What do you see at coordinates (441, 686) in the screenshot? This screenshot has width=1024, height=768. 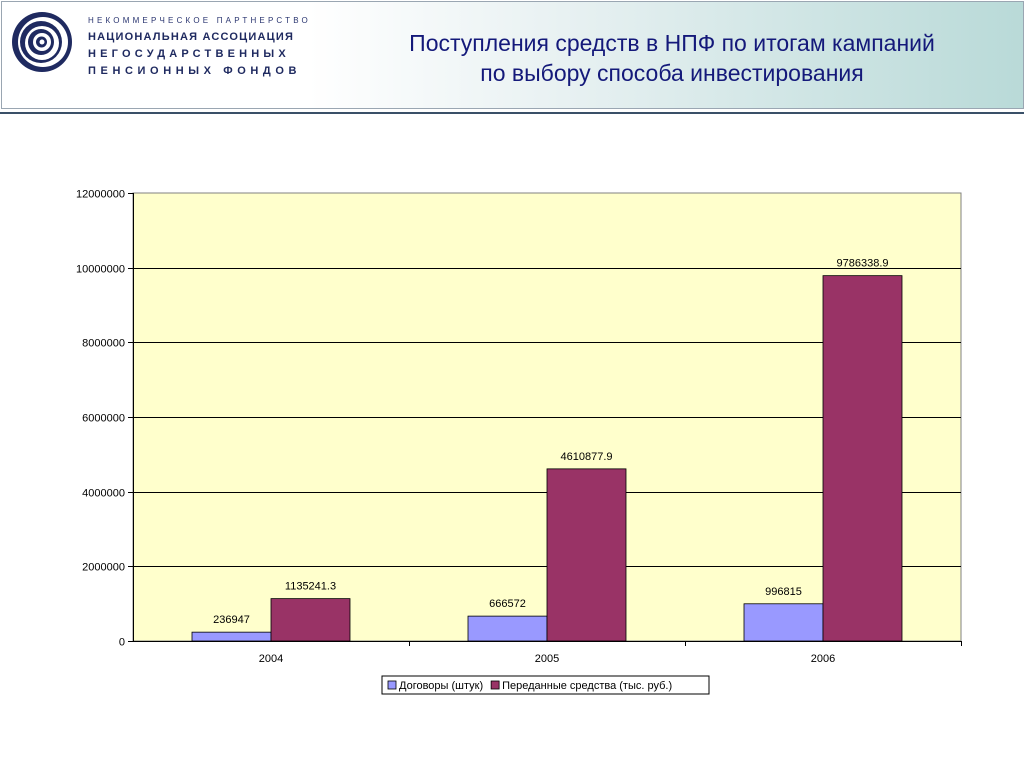 I see `legend-label: Договоры (штук)` at bounding box center [441, 686].